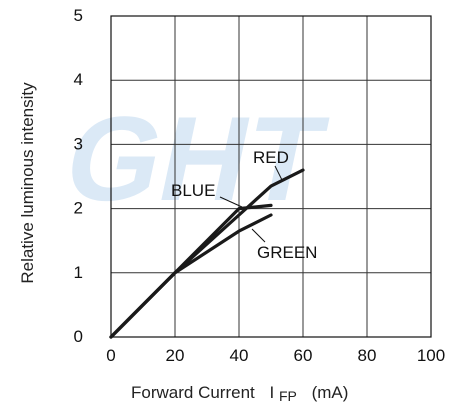 This screenshot has height=410, width=451. Describe the element at coordinates (78, 208) in the screenshot. I see `y-tick-label-2: 2` at that location.